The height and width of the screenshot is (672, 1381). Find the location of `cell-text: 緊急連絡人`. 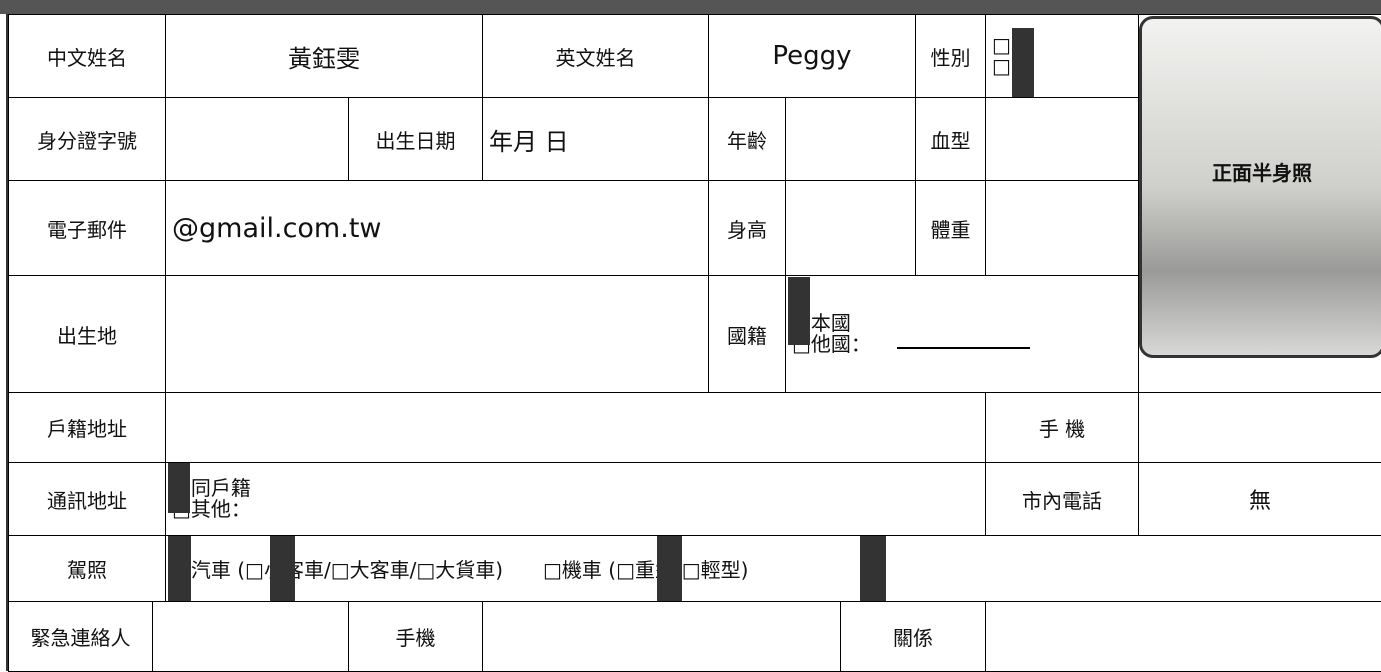

cell-text: 緊急連絡人 is located at coordinates (80, 638).